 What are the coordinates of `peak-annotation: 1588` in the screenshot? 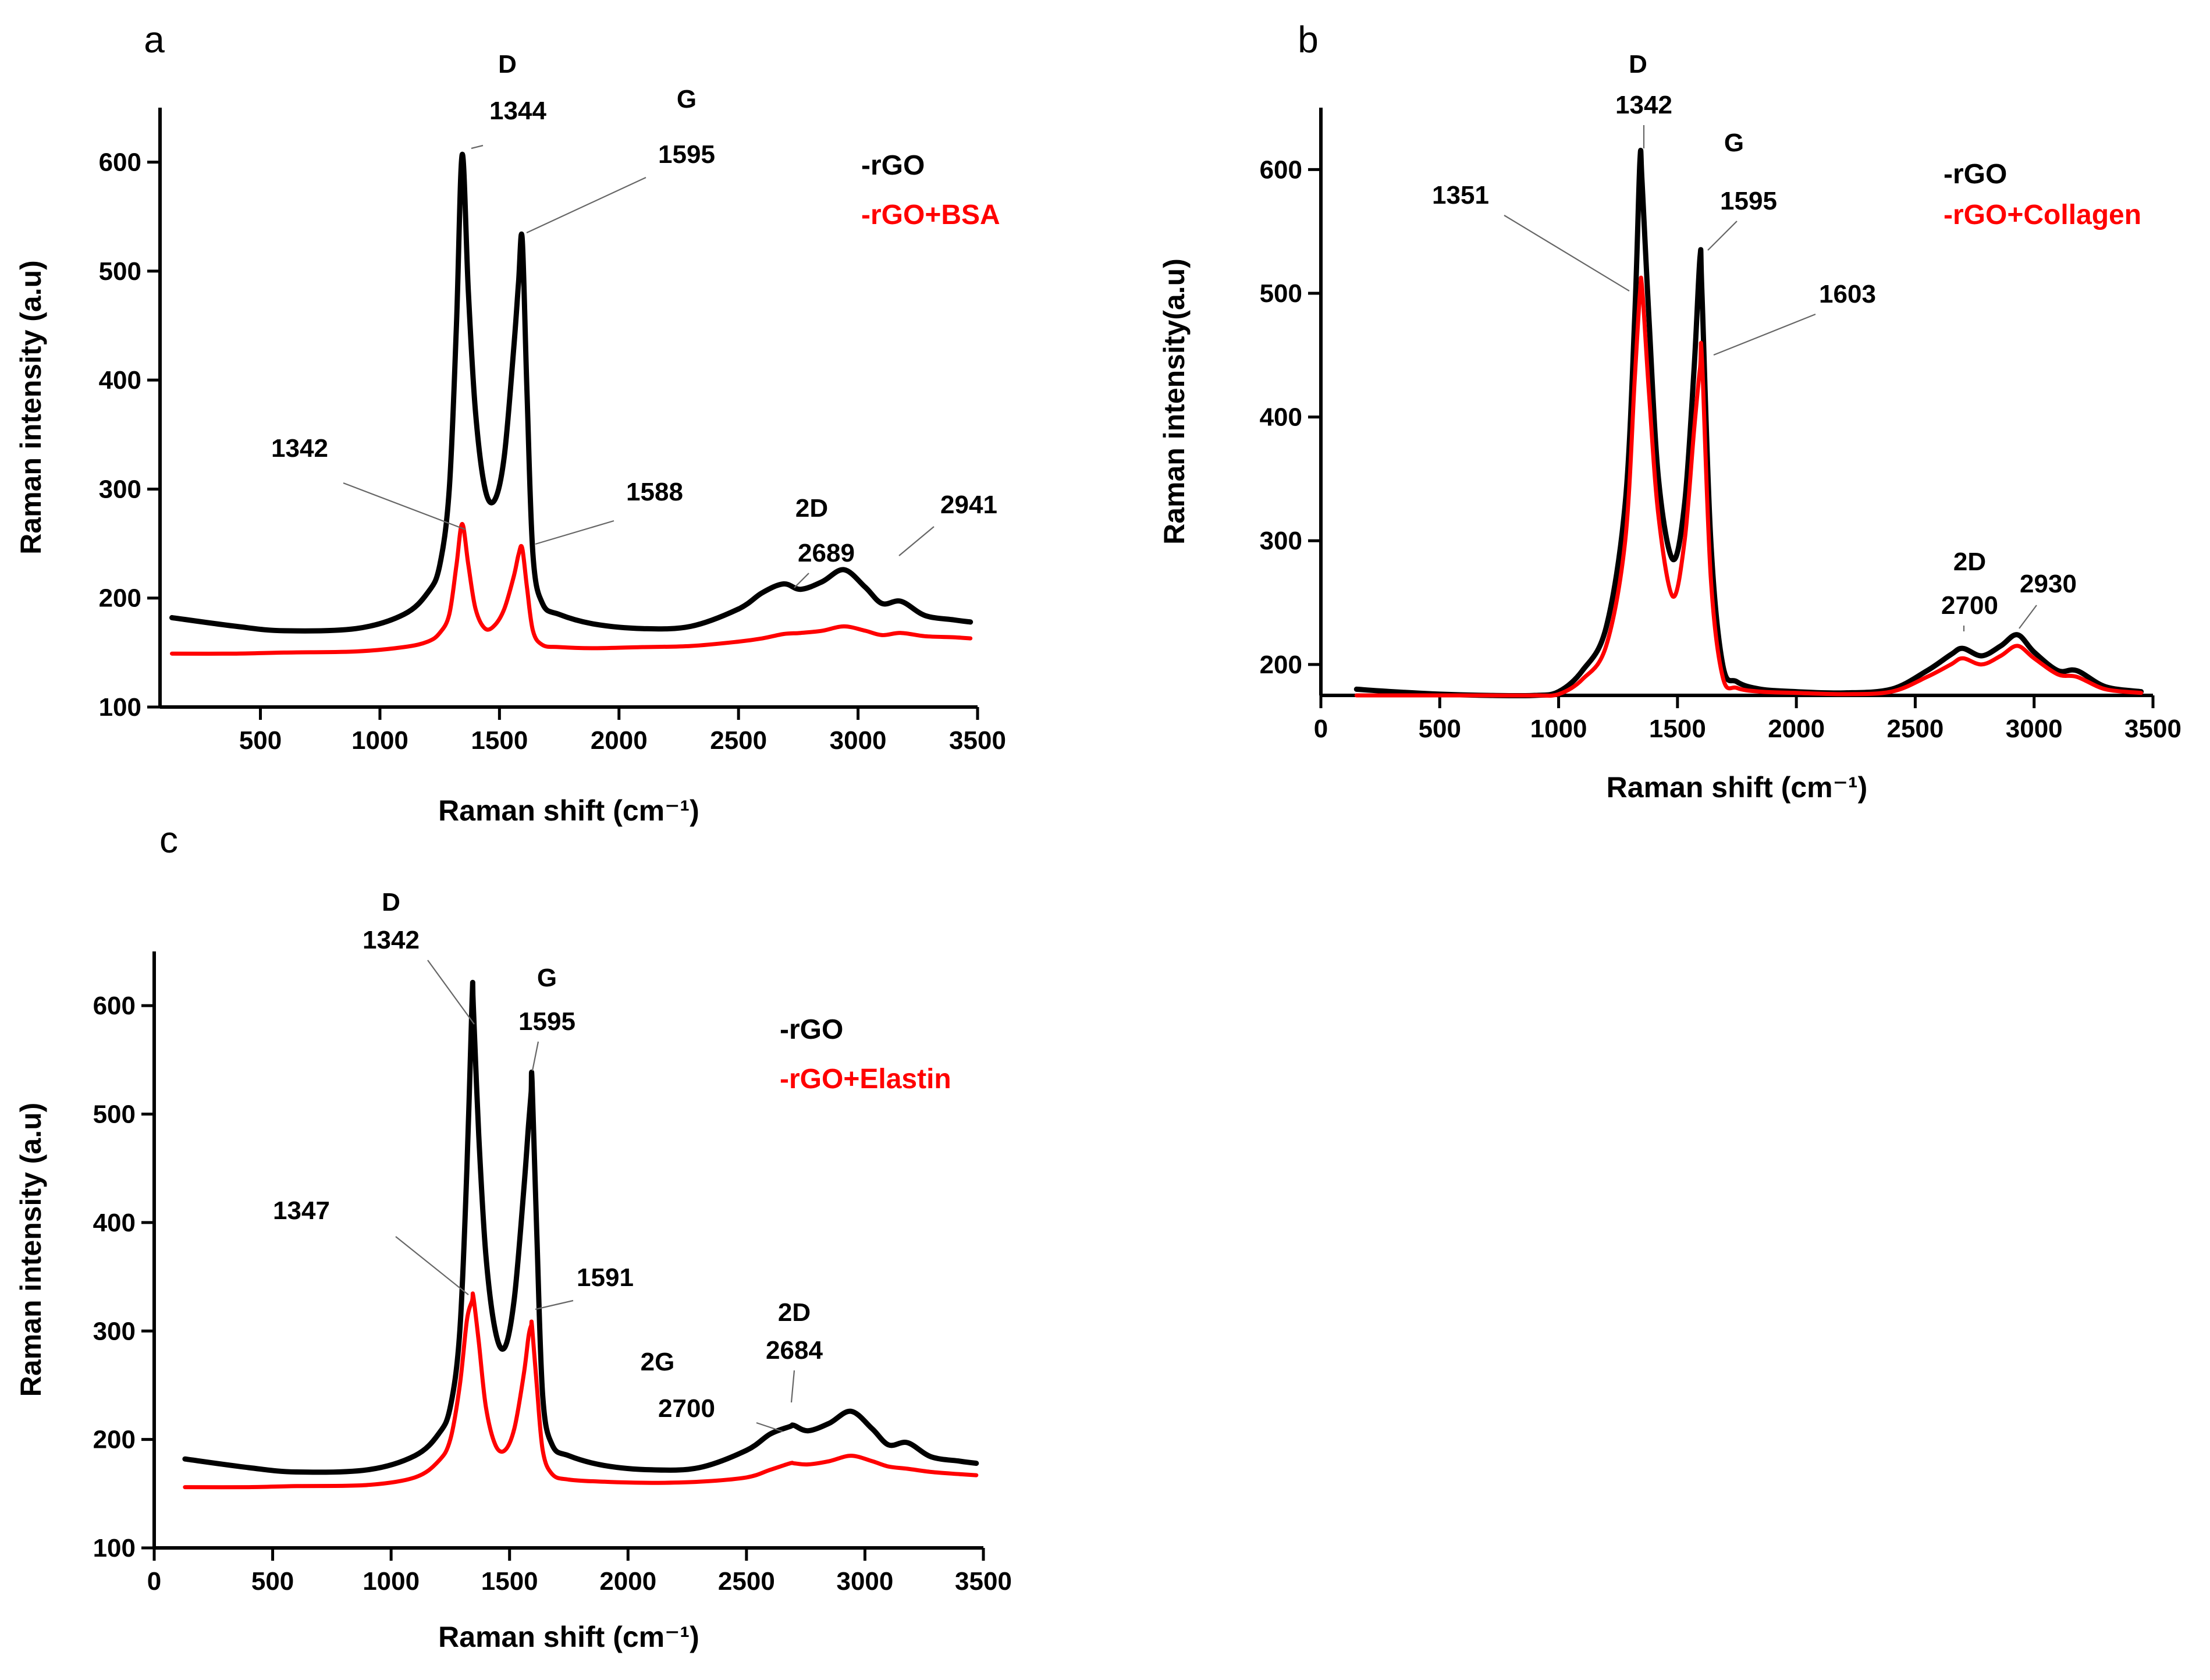 It's located at (654, 492).